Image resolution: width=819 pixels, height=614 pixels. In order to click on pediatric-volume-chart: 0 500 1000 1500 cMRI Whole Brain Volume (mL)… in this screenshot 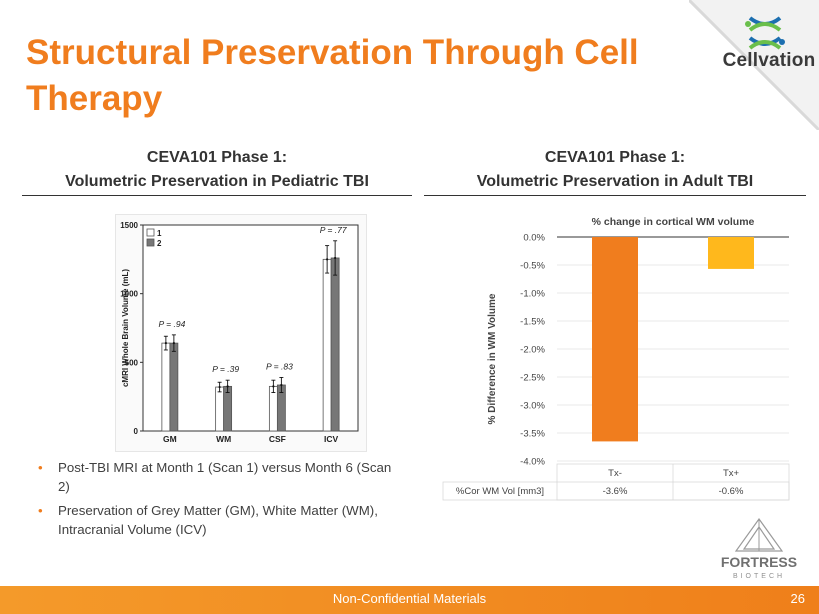, I will do `click(241, 333)`.